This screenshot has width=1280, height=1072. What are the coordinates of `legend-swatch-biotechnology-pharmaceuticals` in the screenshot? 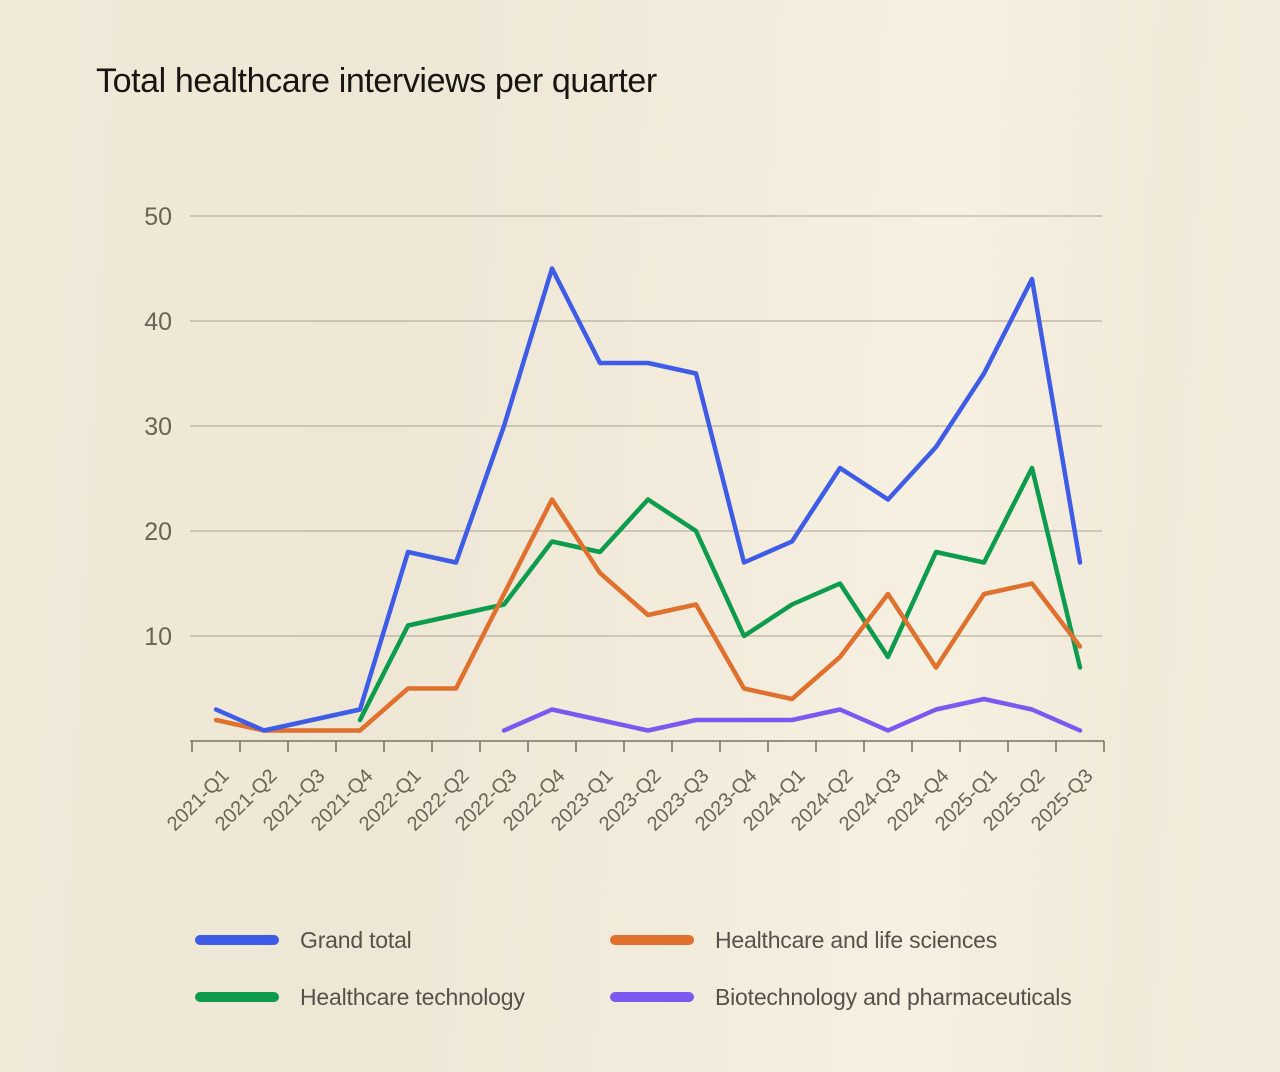 It's located at (652, 997).